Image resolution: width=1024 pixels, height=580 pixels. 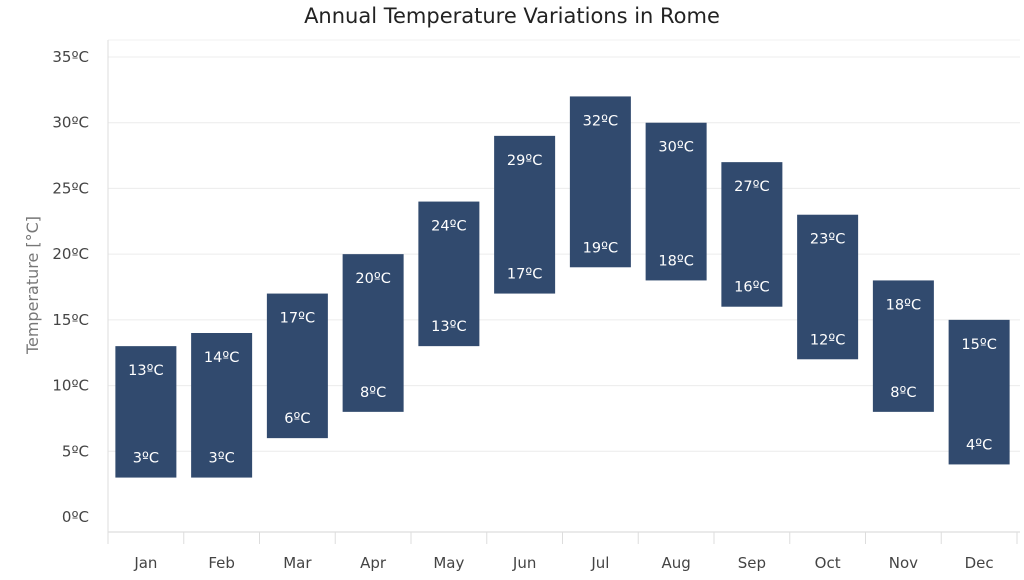 I want to click on data-label-low: 18ºC, so click(x=675, y=261).